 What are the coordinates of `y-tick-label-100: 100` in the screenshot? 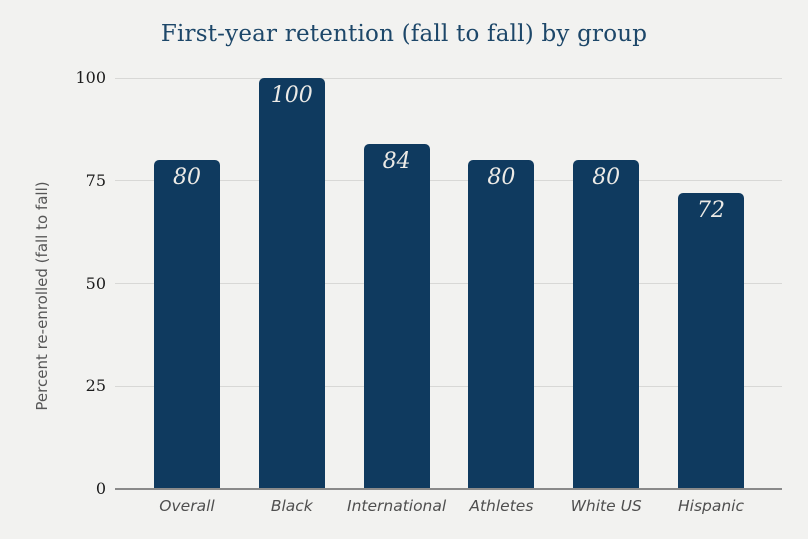 It's located at (90, 77).